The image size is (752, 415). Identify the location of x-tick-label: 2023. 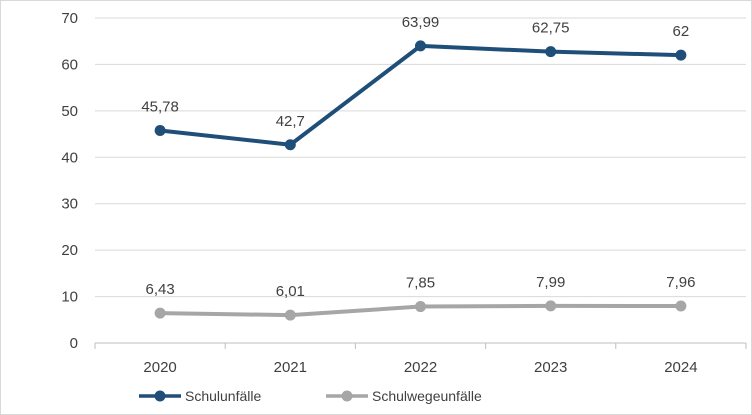
(550, 367).